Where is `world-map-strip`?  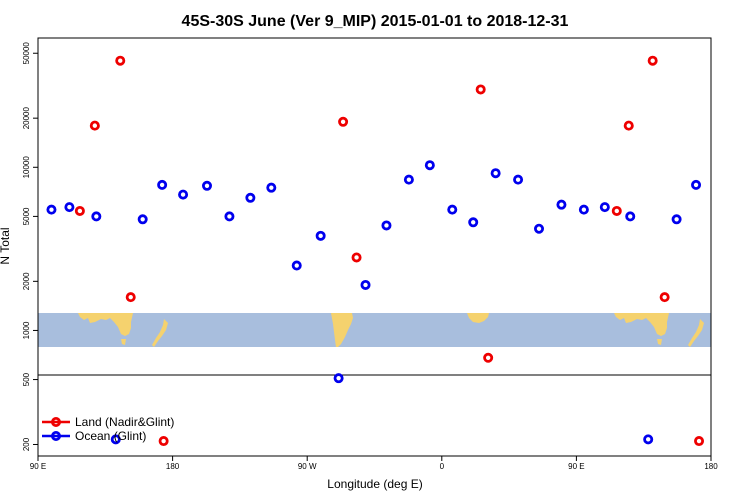
world-map-strip is located at coordinates (374, 330).